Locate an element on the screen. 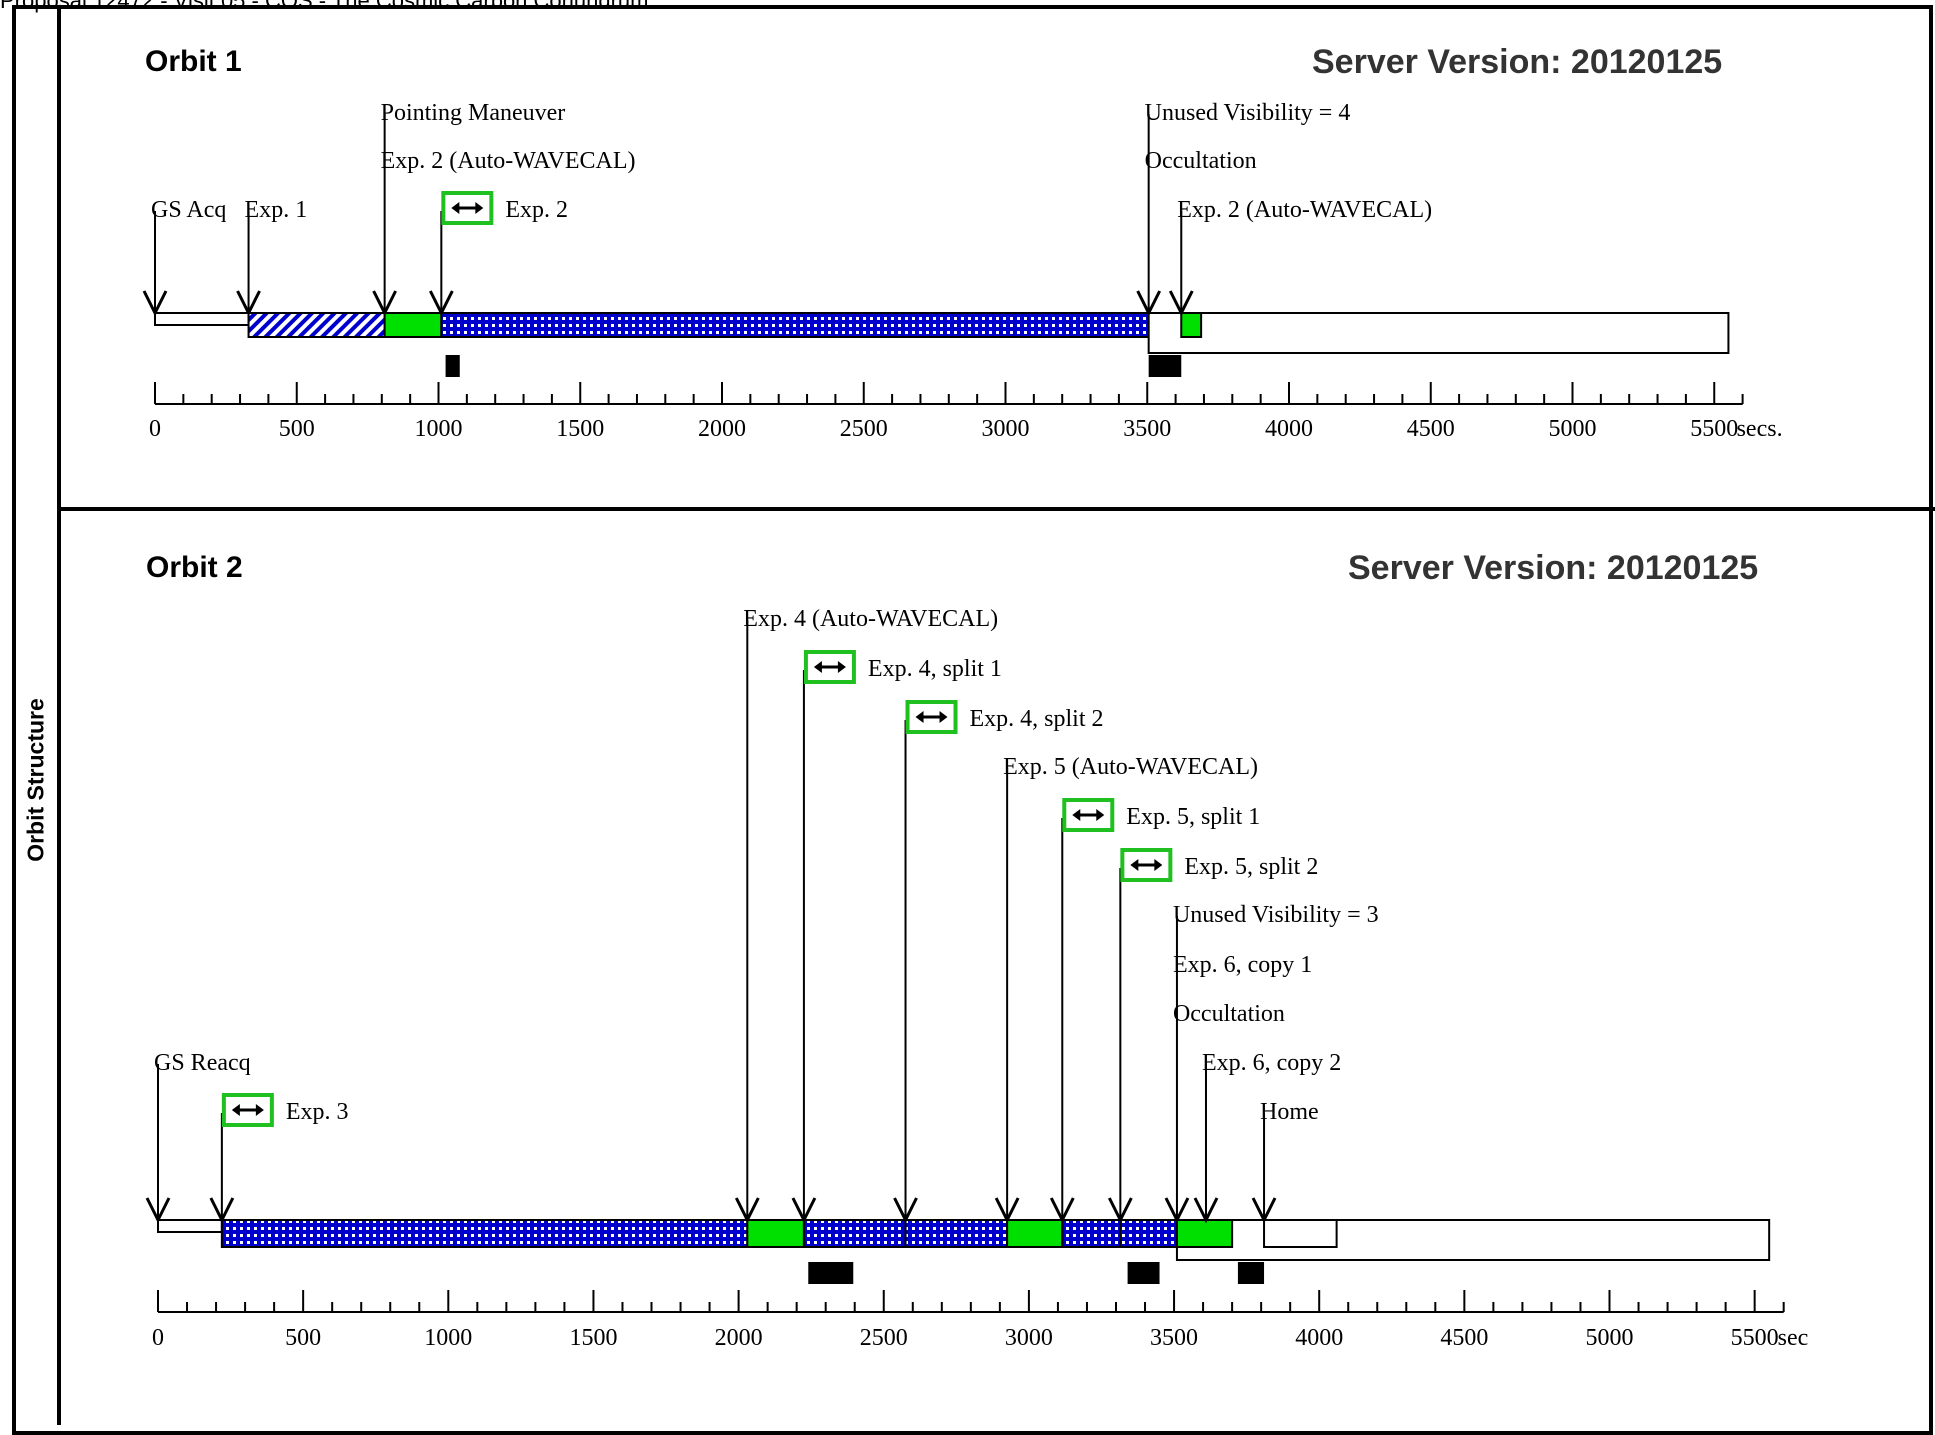 The width and height of the screenshot is (1935, 1435). event-label: GS Reacq is located at coordinates (202, 1063).